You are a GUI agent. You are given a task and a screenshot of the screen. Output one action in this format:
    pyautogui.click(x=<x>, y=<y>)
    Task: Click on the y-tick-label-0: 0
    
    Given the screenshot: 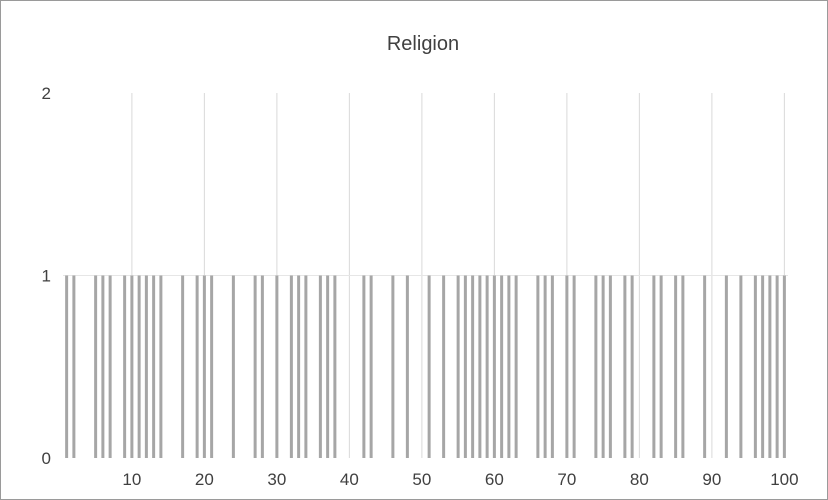 What is the action you would take?
    pyautogui.click(x=46, y=458)
    